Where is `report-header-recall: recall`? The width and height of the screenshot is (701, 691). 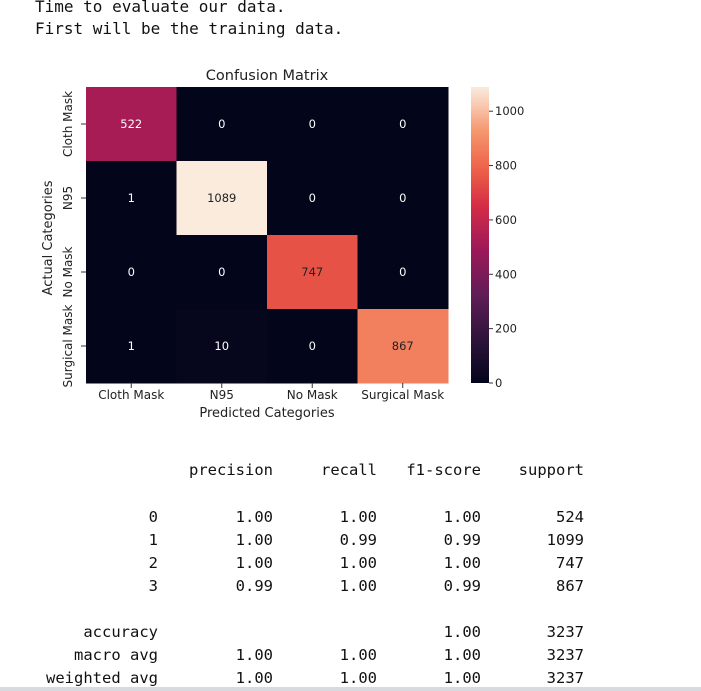 report-header-recall: recall is located at coordinates (349, 470).